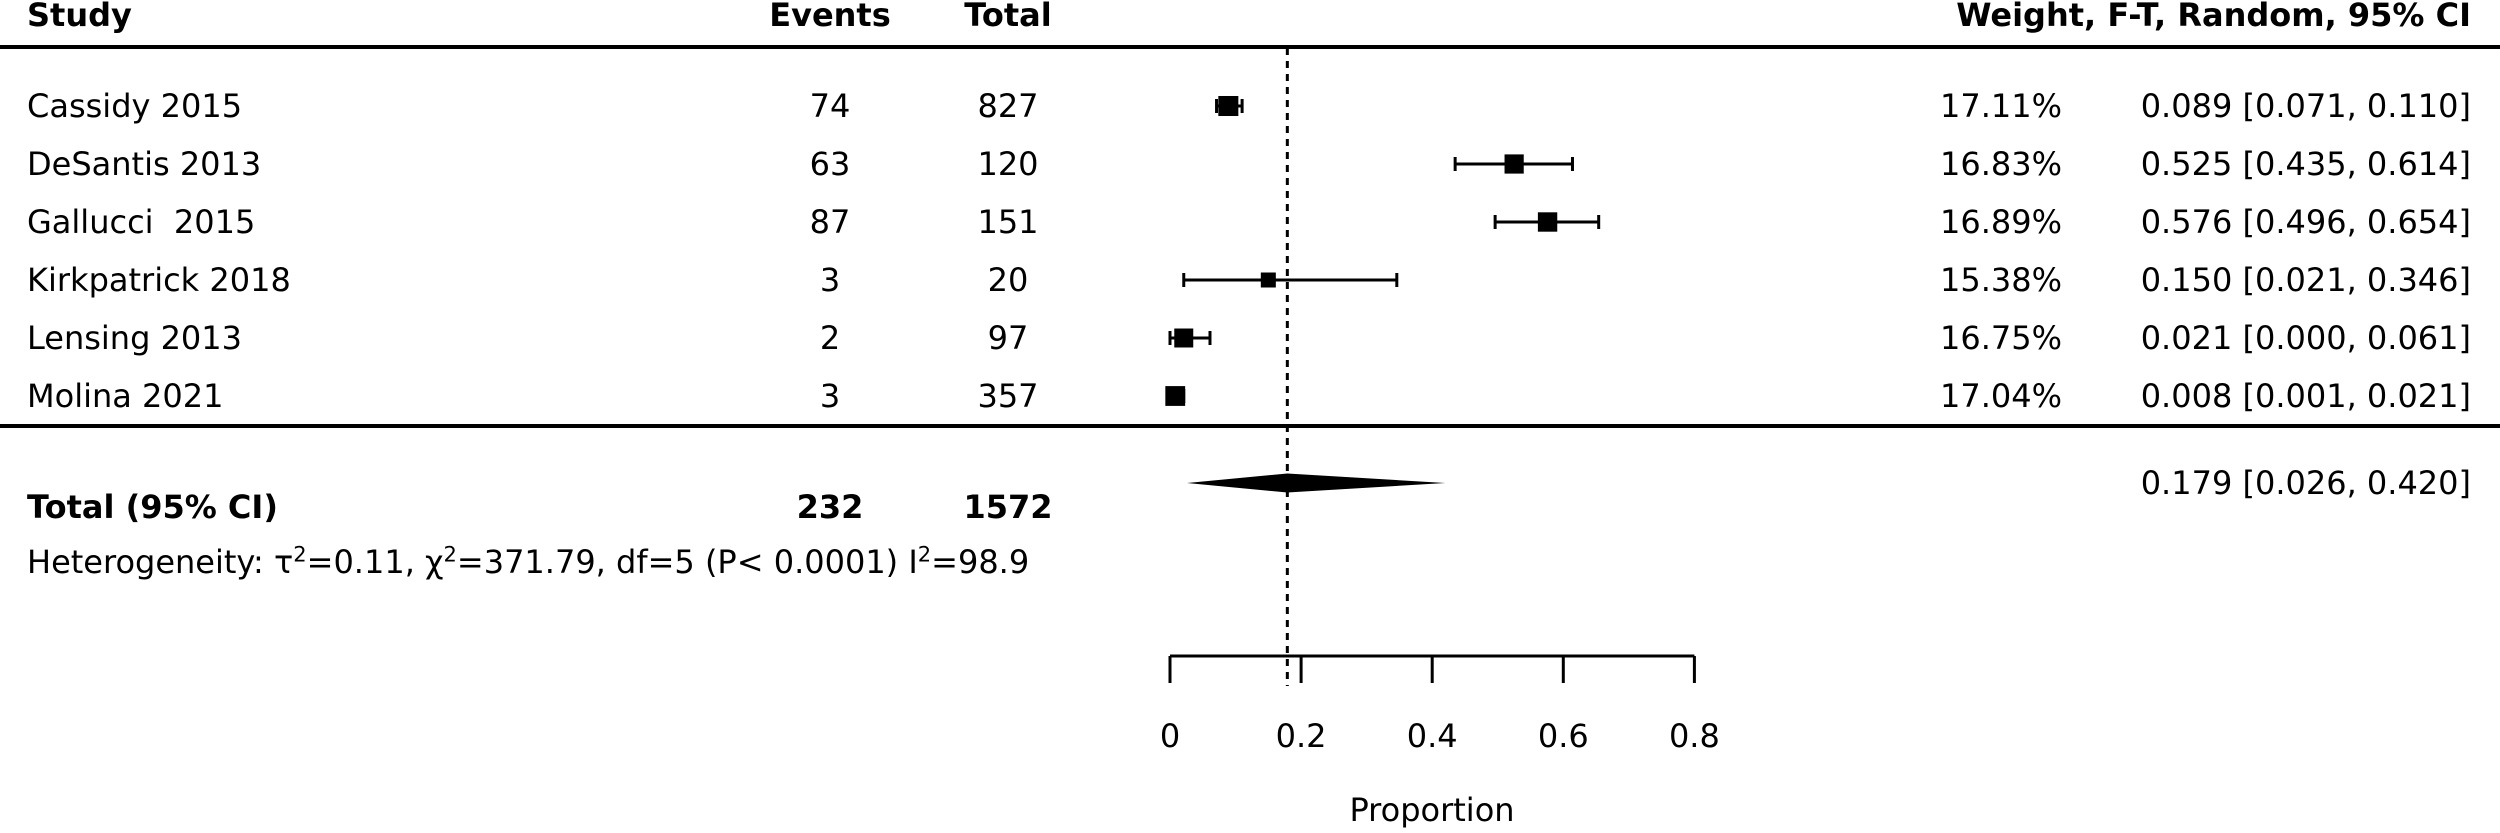 This screenshot has height=833, width=2500. Describe the element at coordinates (79, 17) in the screenshot. I see `column-header-study: Study` at that location.